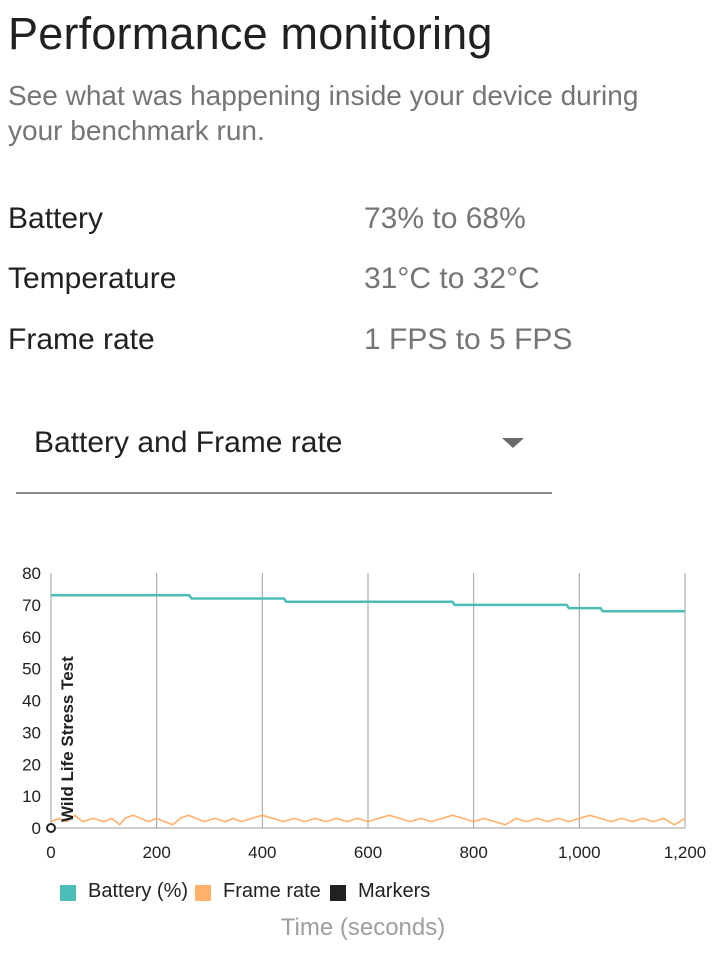  Describe the element at coordinates (358, 282) in the screenshot. I see `stat-row-temperature: Temperature 31°C to 32°C` at that location.